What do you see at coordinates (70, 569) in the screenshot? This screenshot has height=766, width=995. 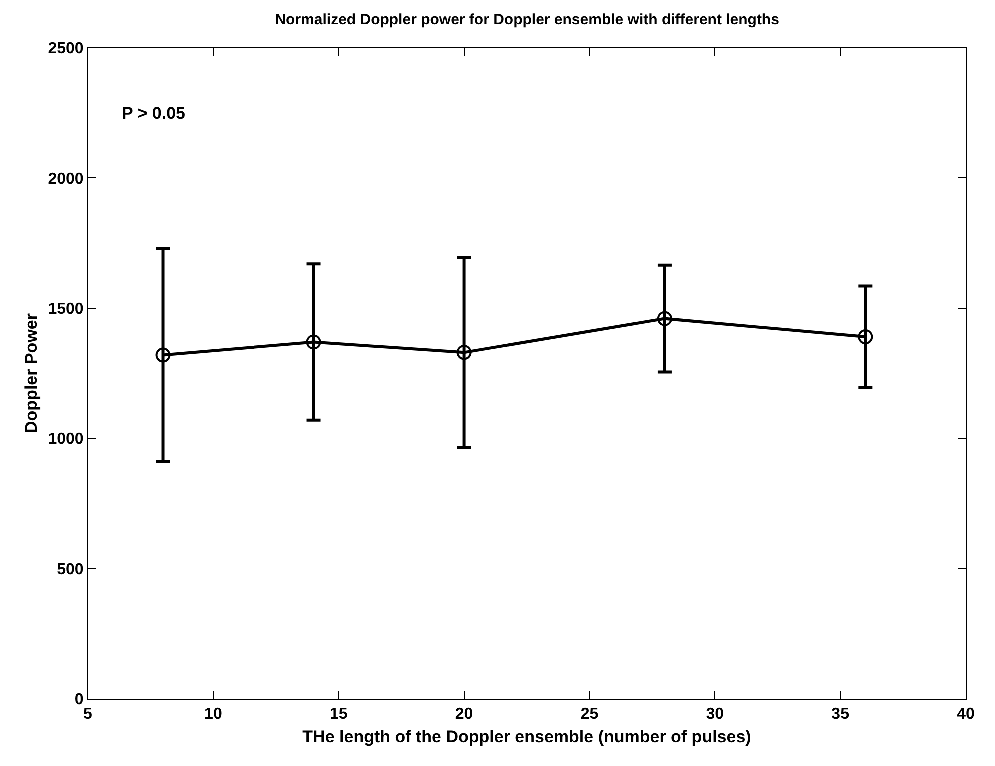 I see `y-tick-label: 500` at bounding box center [70, 569].